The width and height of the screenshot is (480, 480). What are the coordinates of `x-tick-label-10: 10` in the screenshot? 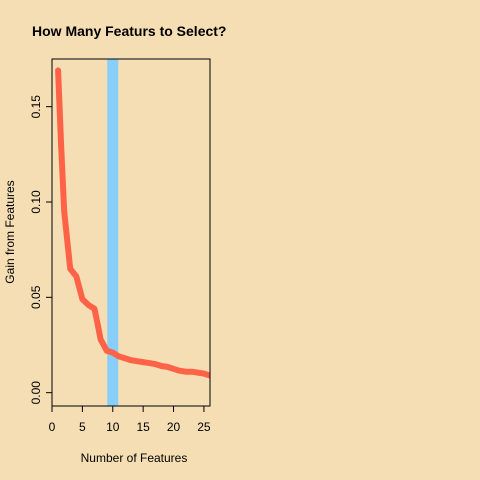 It's located at (113, 427).